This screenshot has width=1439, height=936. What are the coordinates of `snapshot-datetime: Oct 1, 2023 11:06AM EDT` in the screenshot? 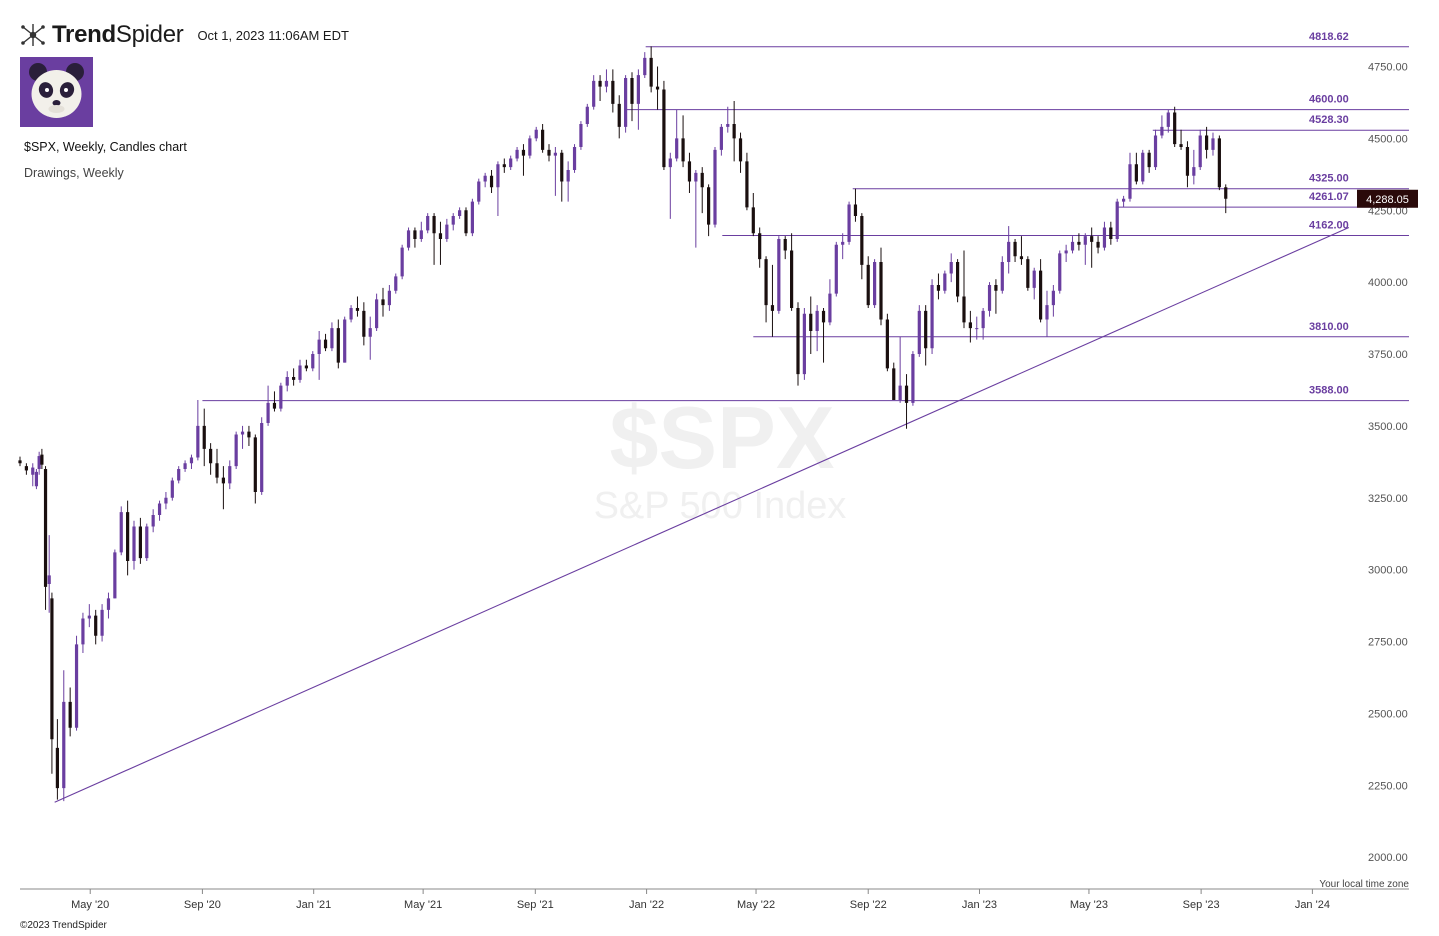 It's located at (273, 35).